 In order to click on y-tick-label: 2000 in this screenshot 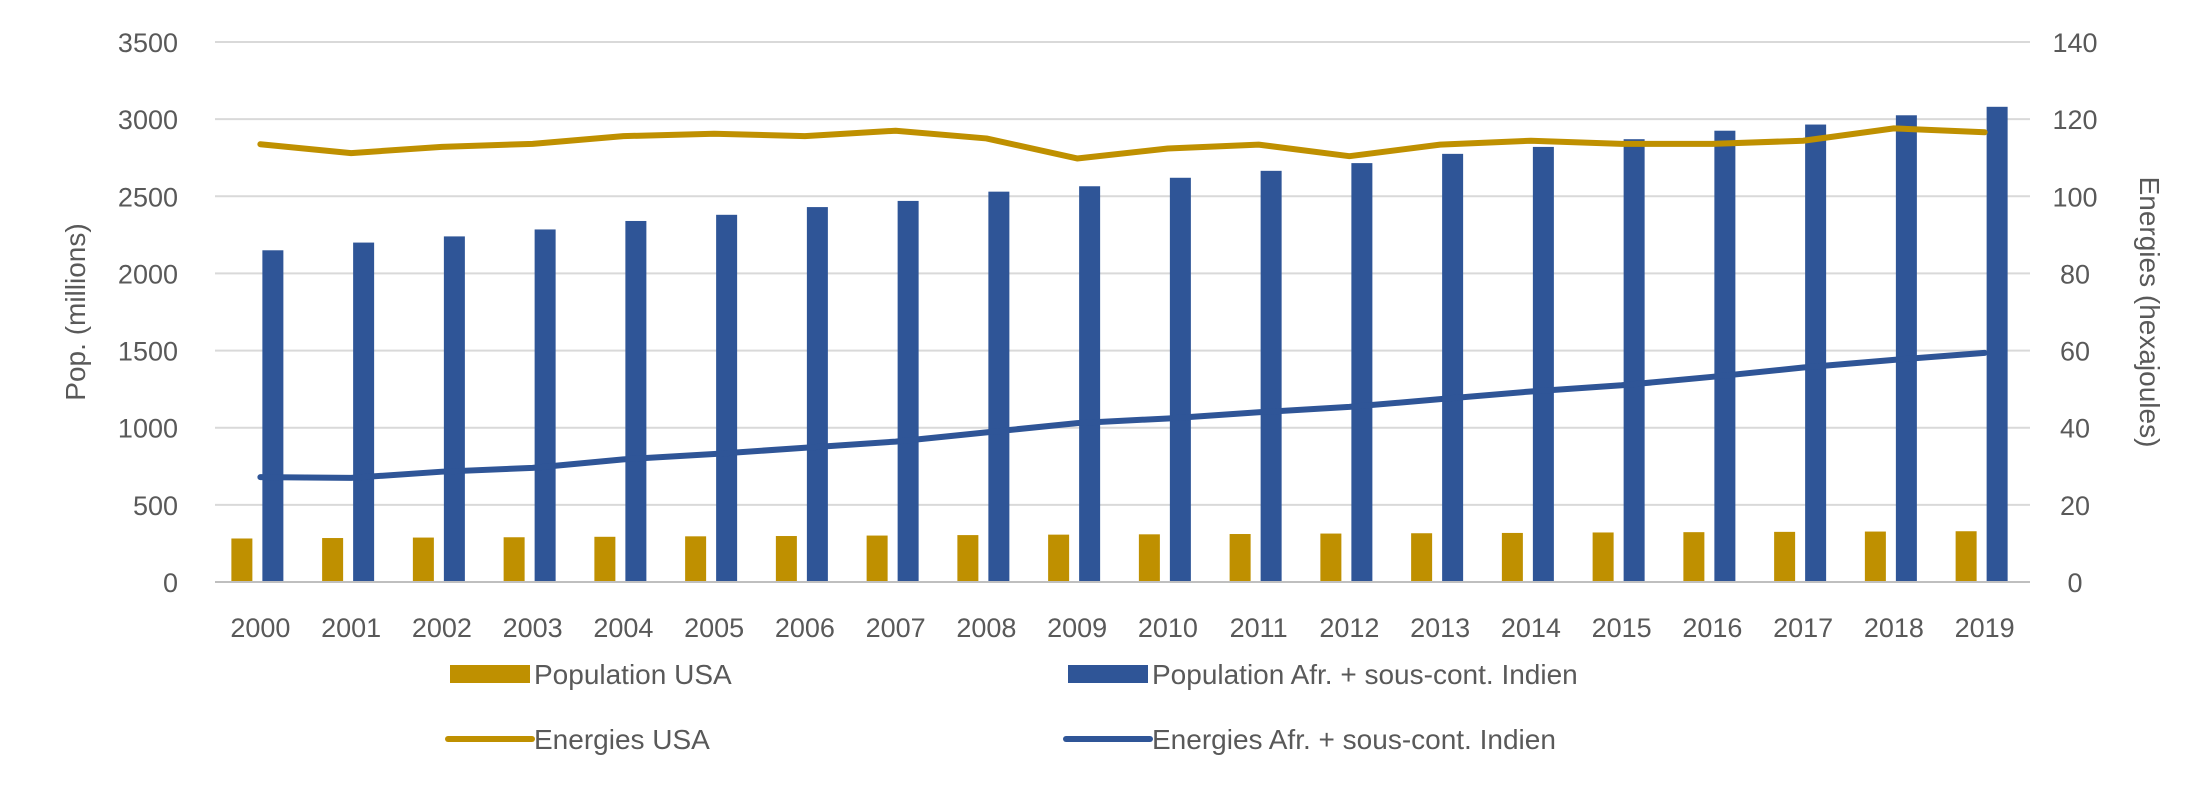, I will do `click(148, 274)`.